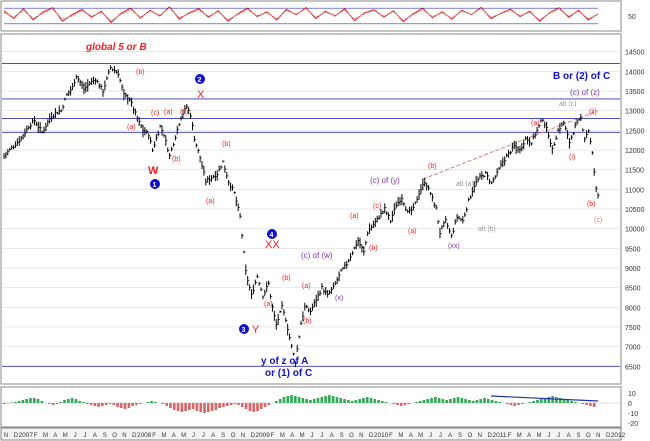 Image resolution: width=650 pixels, height=441 pixels. I want to click on label-a-7: (a), so click(412, 231).